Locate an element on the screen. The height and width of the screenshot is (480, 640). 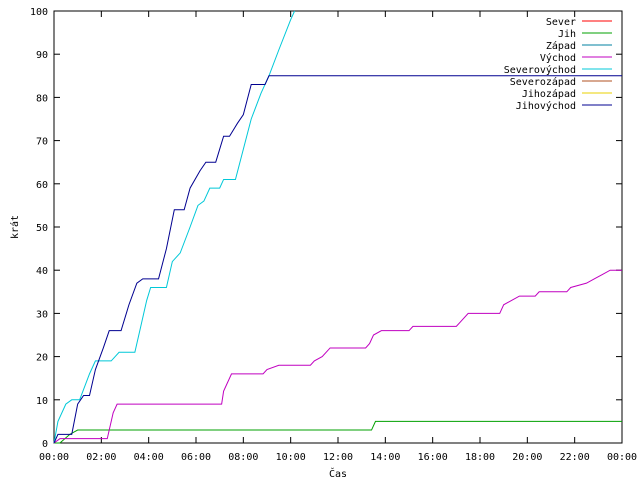
y-axis-label: krát is located at coordinates (15, 227).